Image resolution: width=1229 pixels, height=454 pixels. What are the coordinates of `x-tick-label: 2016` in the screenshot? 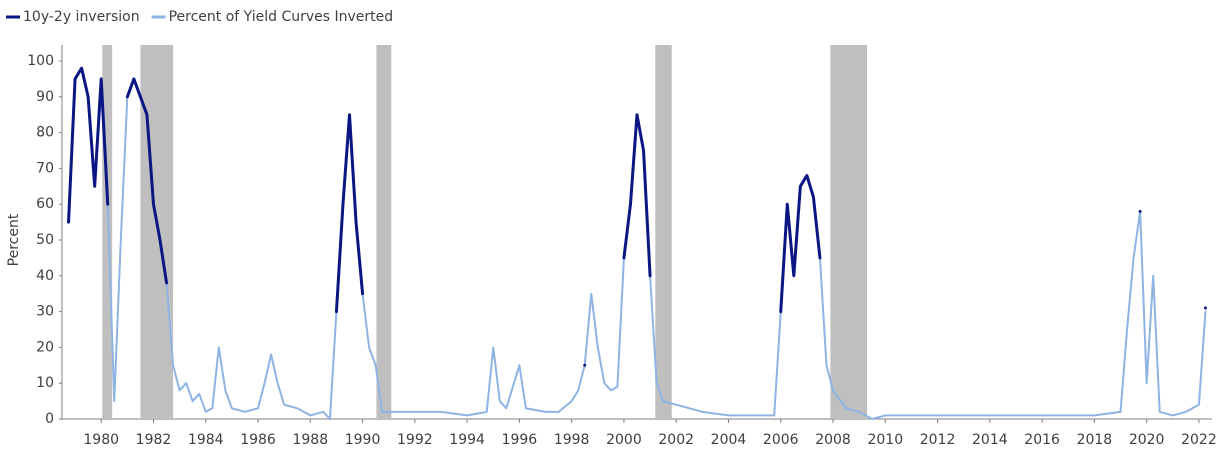 It's located at (1042, 440).